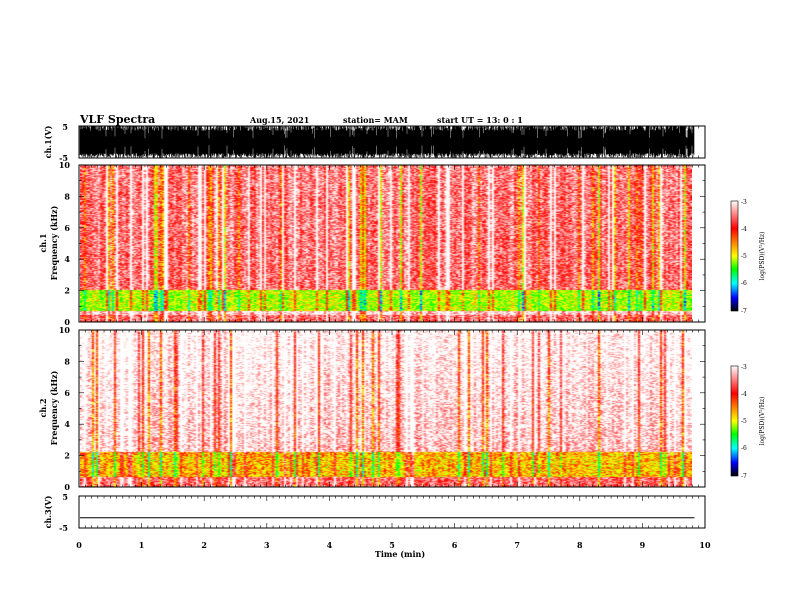 The image size is (792, 612). I want to click on waveform-ch1-ticks, so click(392, 142).